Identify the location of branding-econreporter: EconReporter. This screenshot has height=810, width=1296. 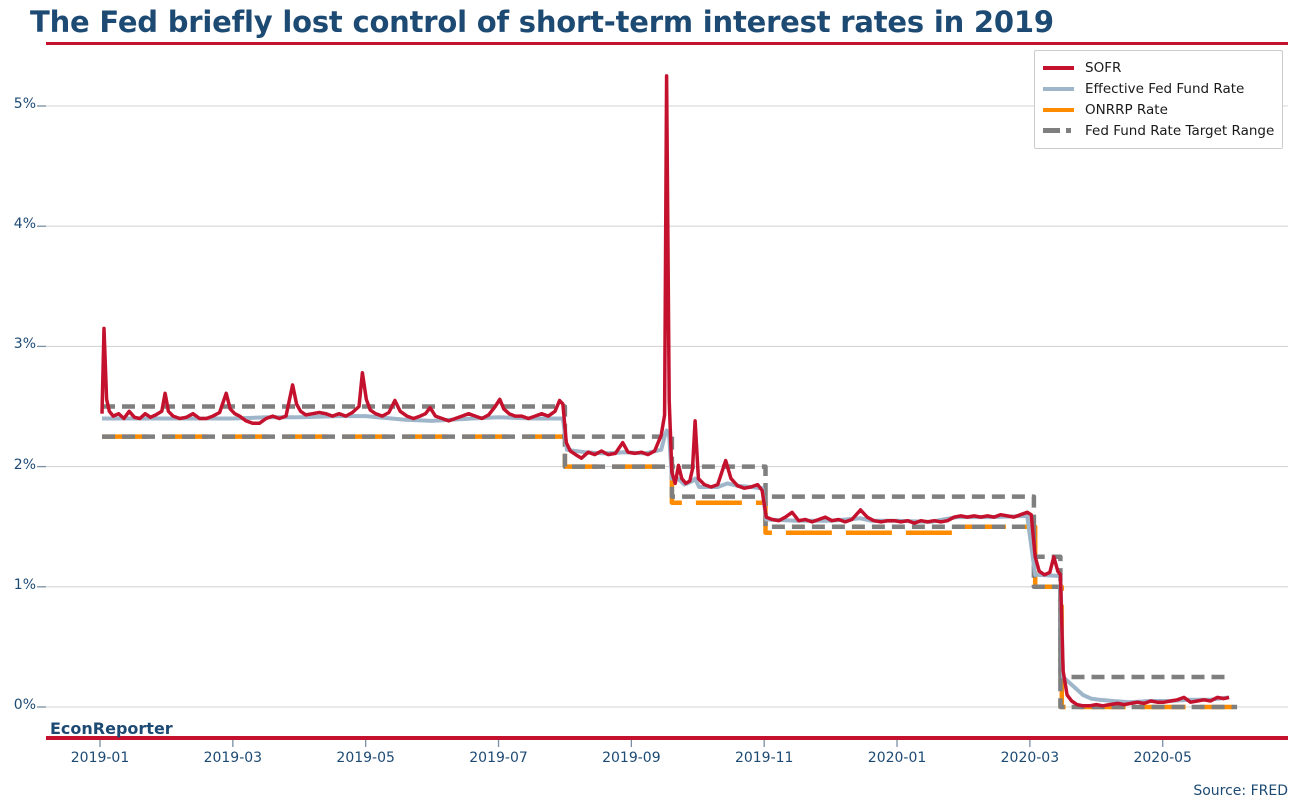
(111, 728).